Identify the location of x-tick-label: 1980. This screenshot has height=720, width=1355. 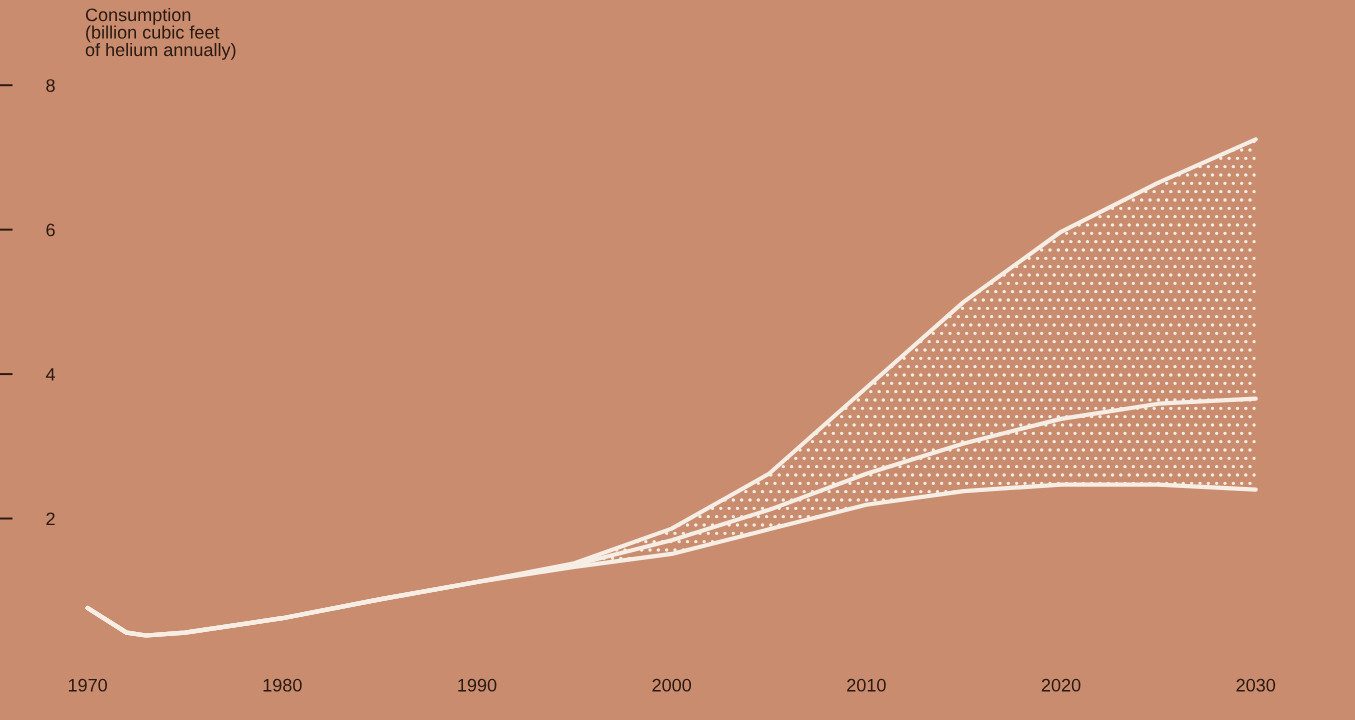
(282, 685).